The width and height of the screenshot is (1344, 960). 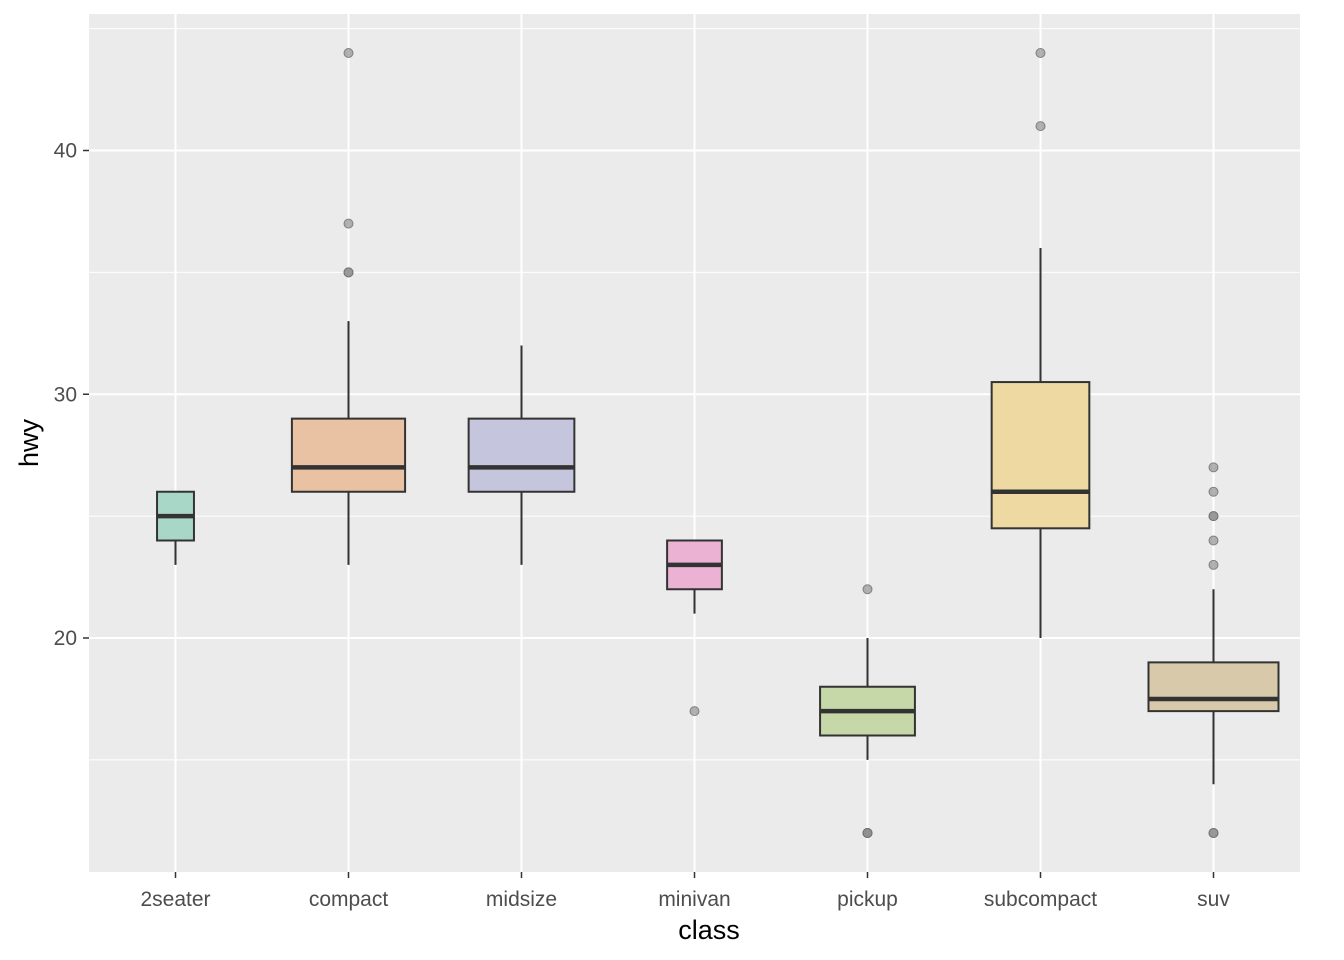 What do you see at coordinates (709, 930) in the screenshot?
I see `x-axis-title: class` at bounding box center [709, 930].